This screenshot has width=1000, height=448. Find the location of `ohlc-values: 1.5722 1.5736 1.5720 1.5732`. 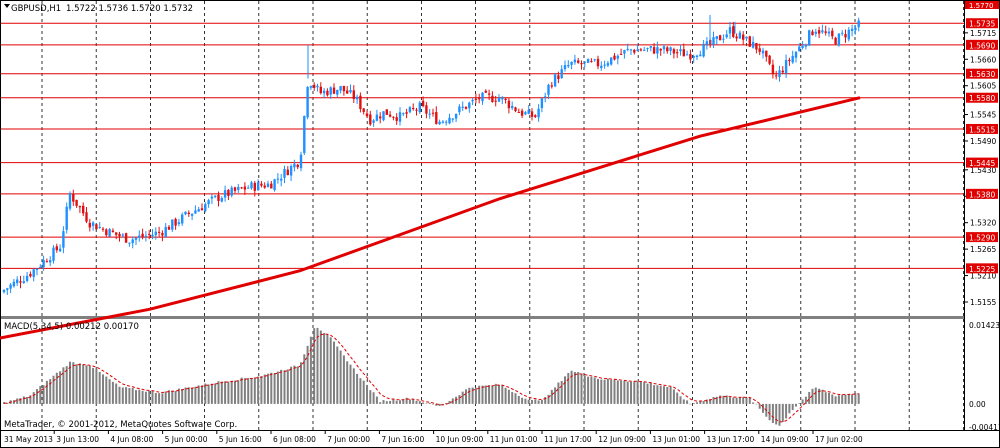

ohlc-values: 1.5722 1.5736 1.5720 1.5732 is located at coordinates (129, 9).